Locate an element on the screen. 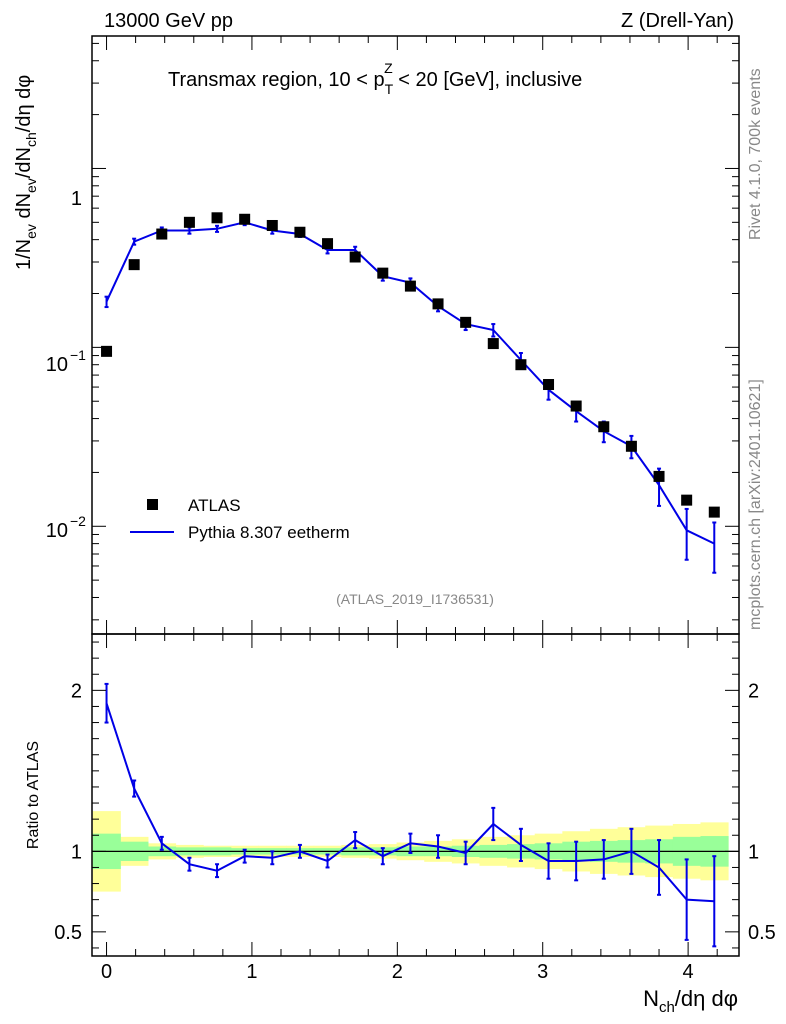  header-right: Z (Drell-Yan) is located at coordinates (677, 21).